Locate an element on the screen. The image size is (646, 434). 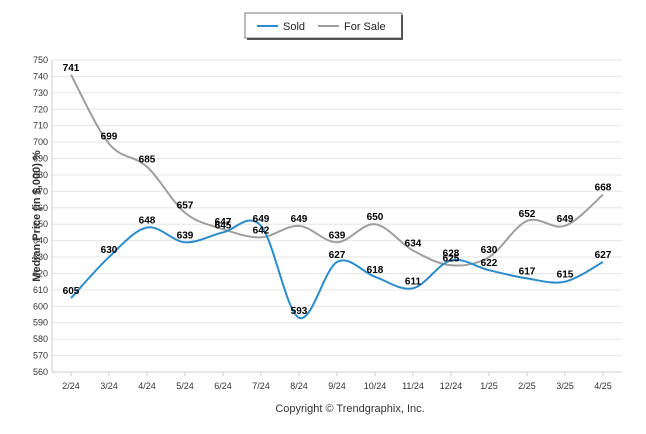
data-label-sold: 615 is located at coordinates (565, 275).